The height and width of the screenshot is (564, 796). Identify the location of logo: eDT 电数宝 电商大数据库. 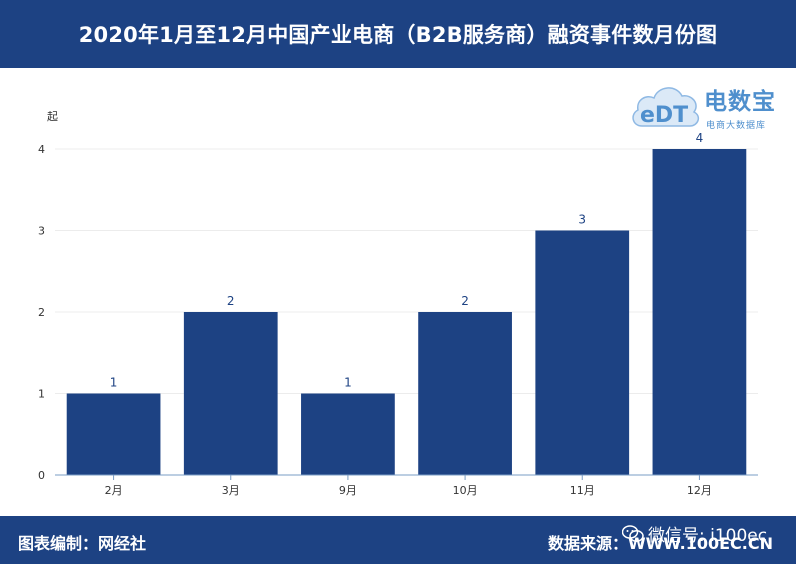
(708, 105).